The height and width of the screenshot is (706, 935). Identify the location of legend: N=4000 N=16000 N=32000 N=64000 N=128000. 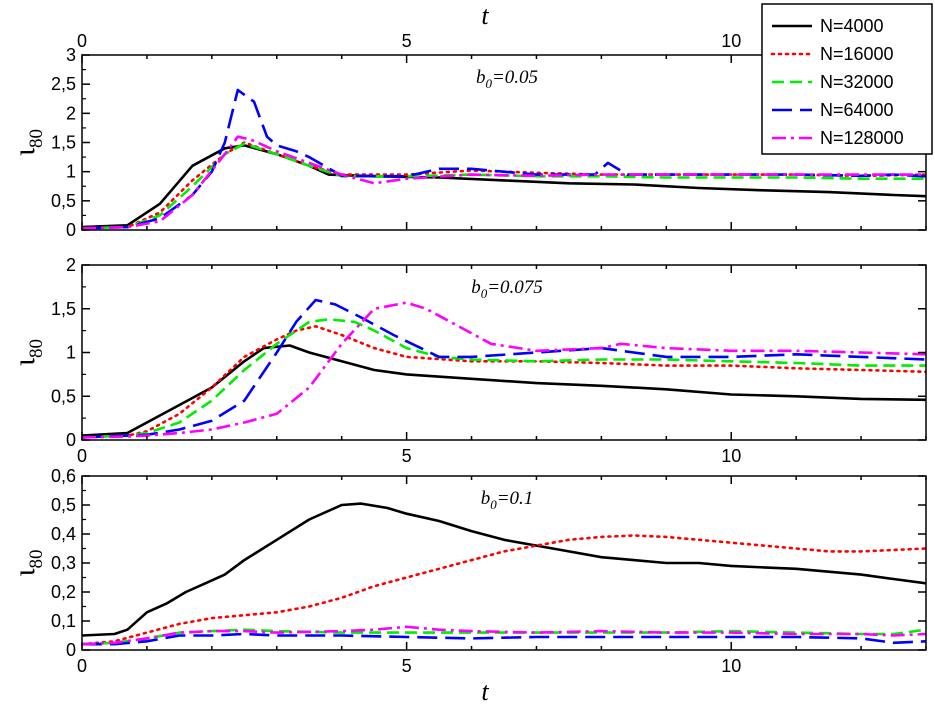
(847, 79).